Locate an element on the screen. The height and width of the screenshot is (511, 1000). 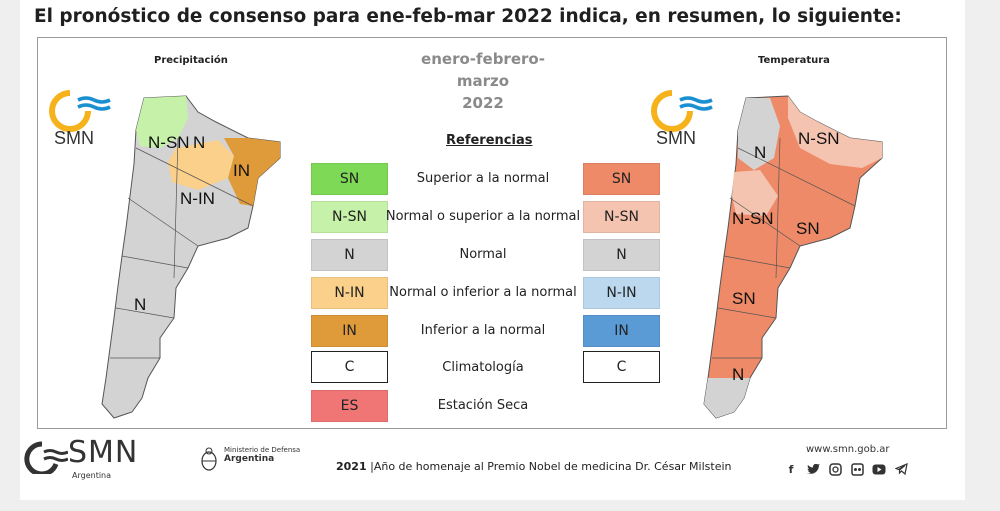
temp-swatch-sn: SN is located at coordinates (621, 179).